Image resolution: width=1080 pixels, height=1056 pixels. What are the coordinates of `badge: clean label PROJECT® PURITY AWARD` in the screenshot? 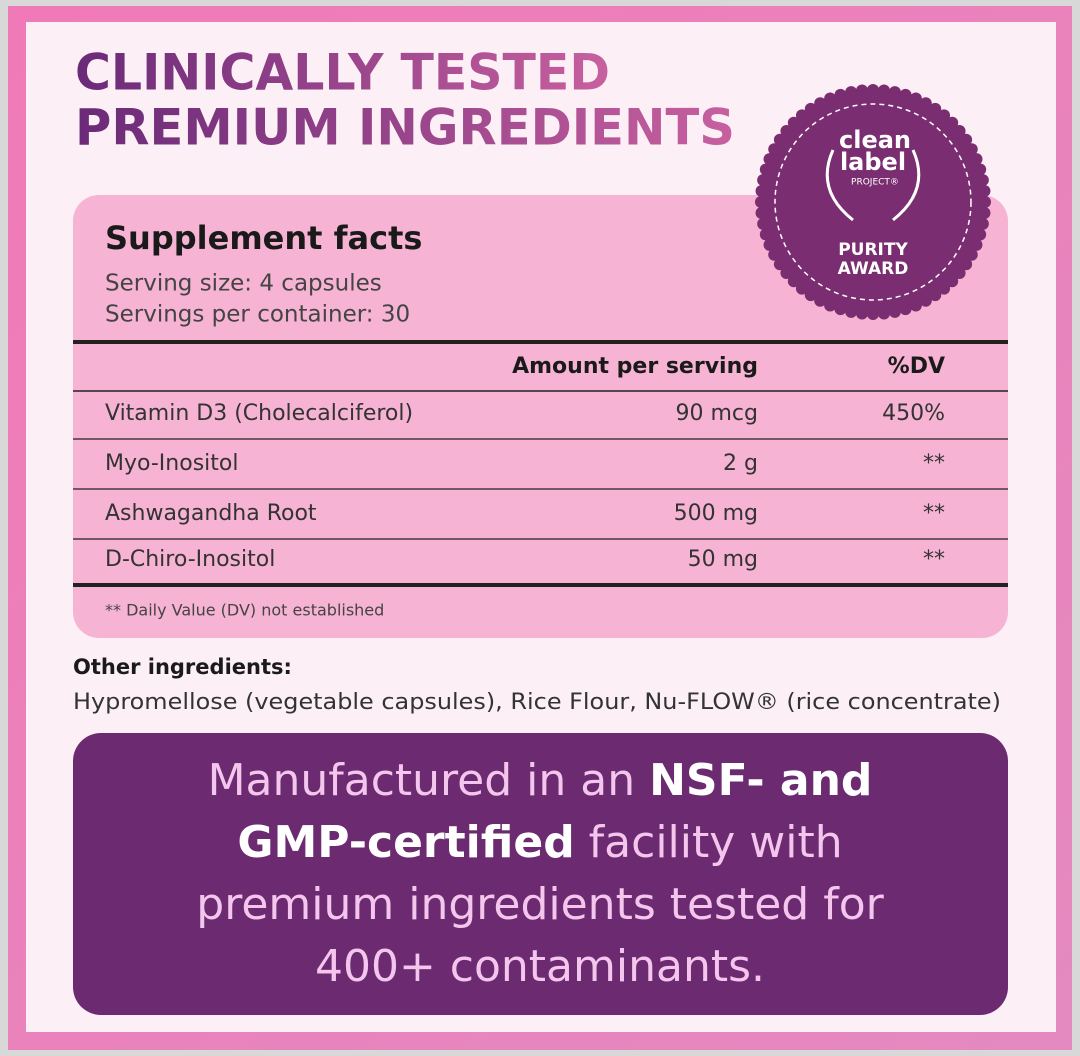 It's located at (873, 202).